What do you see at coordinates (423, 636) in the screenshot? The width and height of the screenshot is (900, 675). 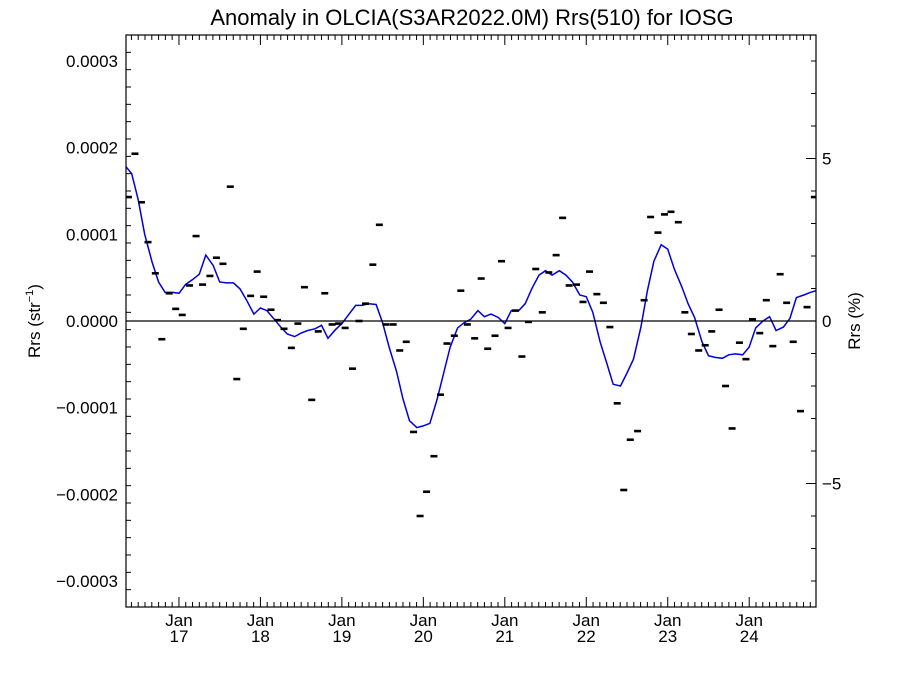 I see `x-tick-year-label: 20` at bounding box center [423, 636].